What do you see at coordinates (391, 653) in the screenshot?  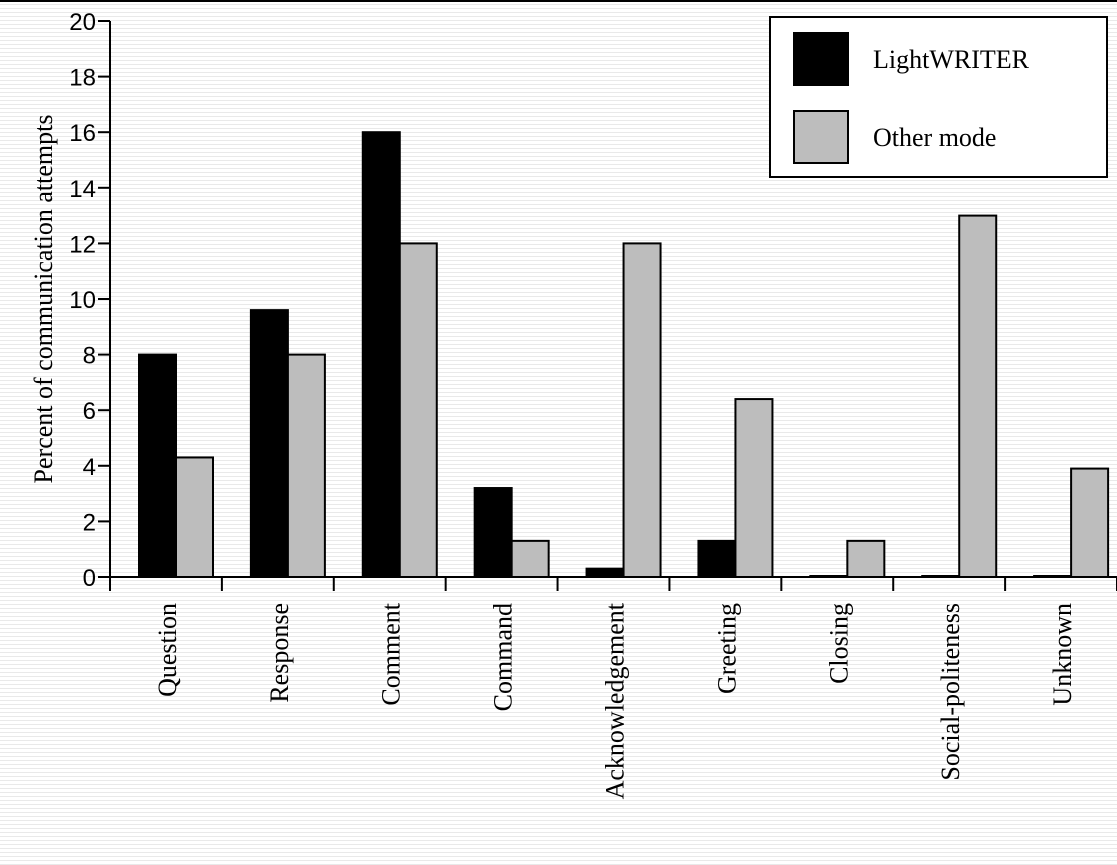 I see `x-category-label-comment: Comment` at bounding box center [391, 653].